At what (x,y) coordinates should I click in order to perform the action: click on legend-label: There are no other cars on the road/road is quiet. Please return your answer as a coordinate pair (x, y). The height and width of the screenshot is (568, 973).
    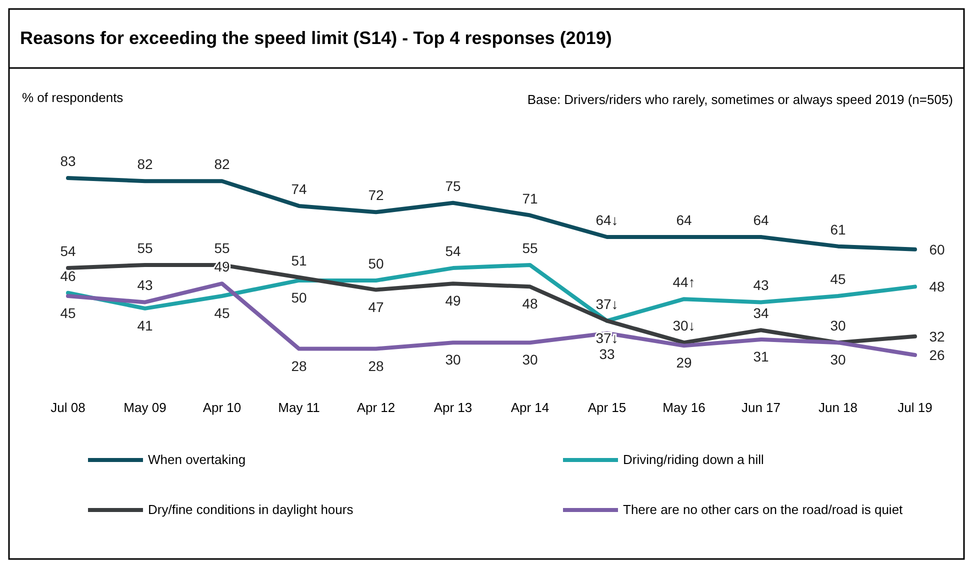
    Looking at the image, I should click on (763, 509).